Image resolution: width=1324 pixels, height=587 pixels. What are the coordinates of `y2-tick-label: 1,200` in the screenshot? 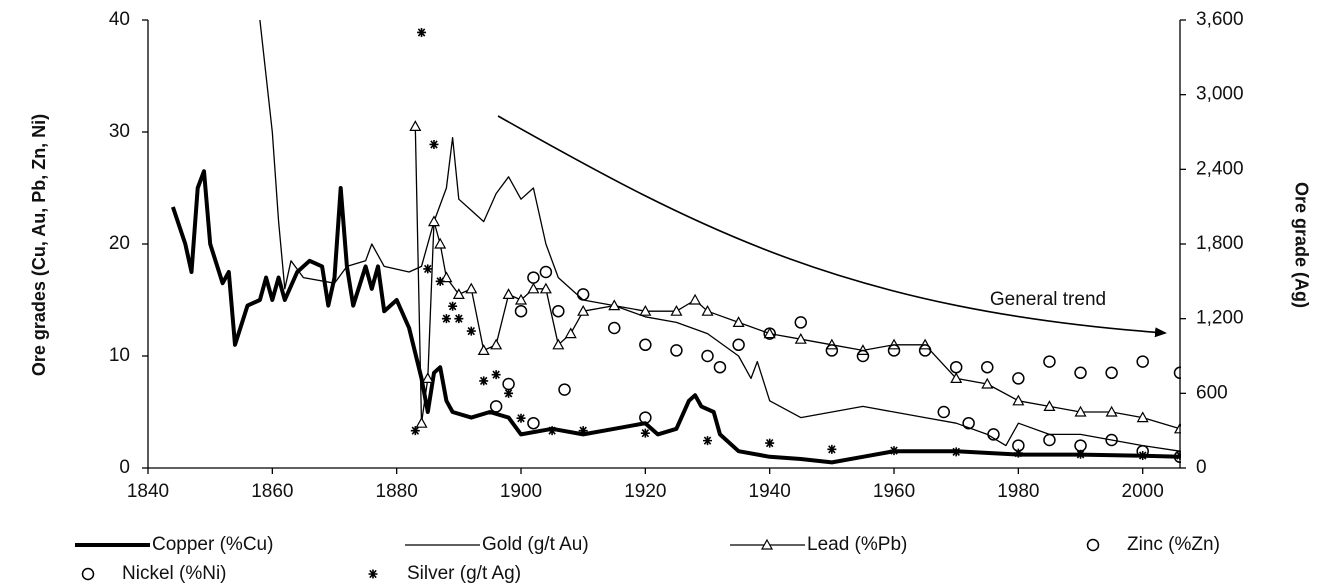 It's located at (1220, 318).